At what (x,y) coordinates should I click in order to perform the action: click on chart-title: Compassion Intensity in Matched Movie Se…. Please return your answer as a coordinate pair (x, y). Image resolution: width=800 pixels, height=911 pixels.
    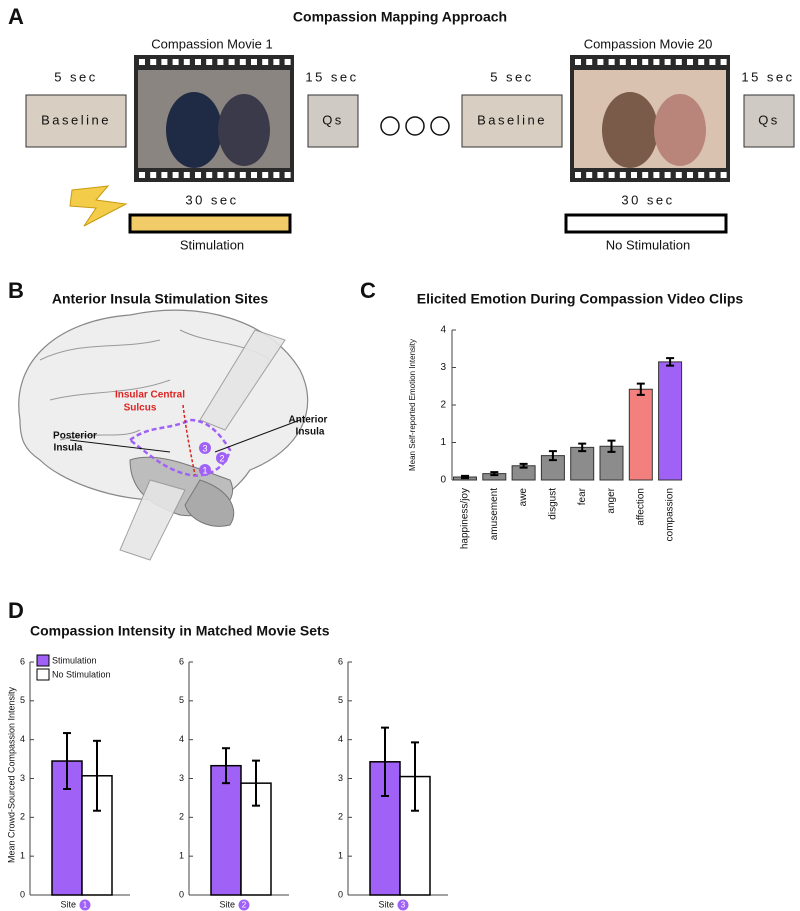
    Looking at the image, I should click on (180, 631).